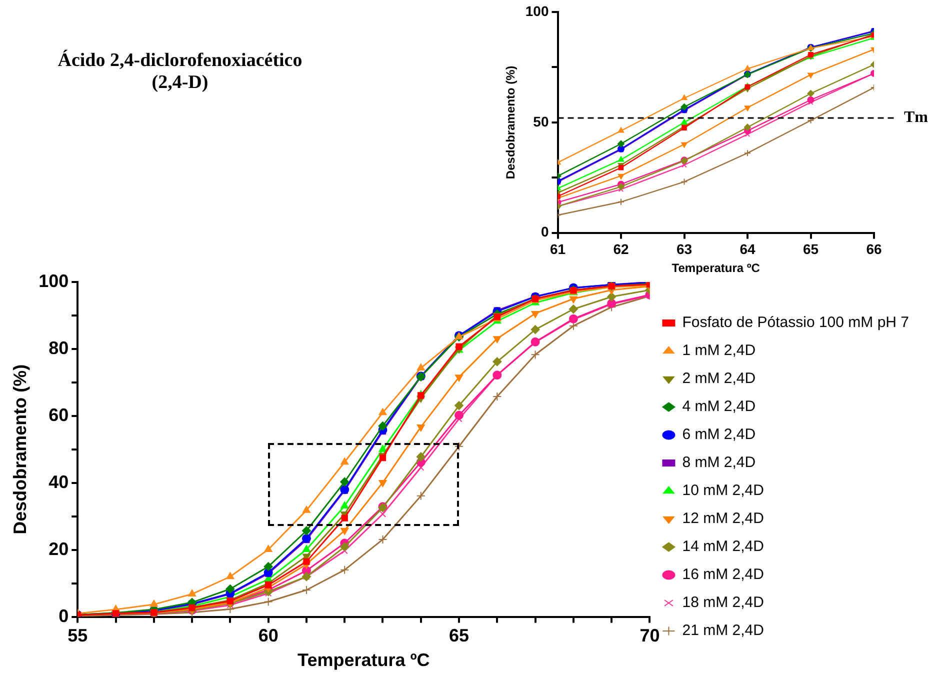 This screenshot has height=680, width=929. Describe the element at coordinates (719, 351) in the screenshot. I see `legend-label: 1 mM 2,4D` at that location.